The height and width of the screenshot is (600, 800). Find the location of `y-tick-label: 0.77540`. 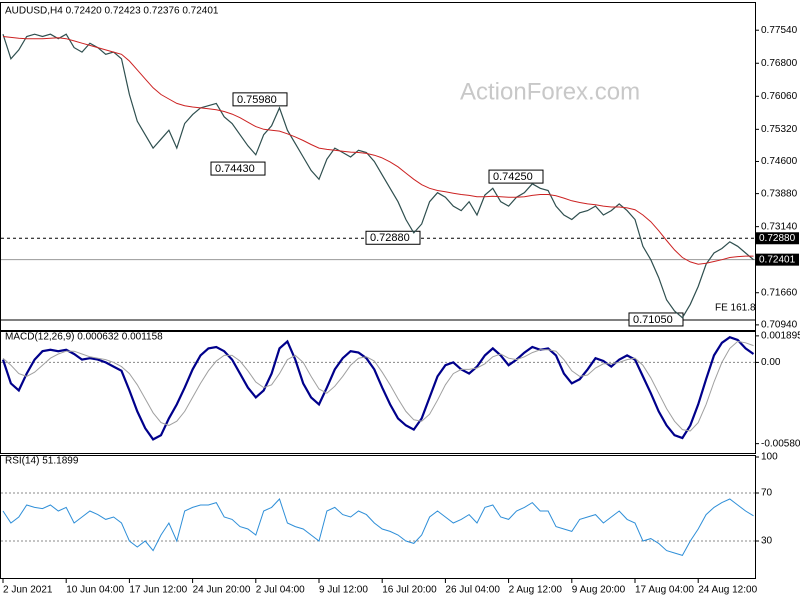

y-tick-label: 0.77540 is located at coordinates (779, 30).